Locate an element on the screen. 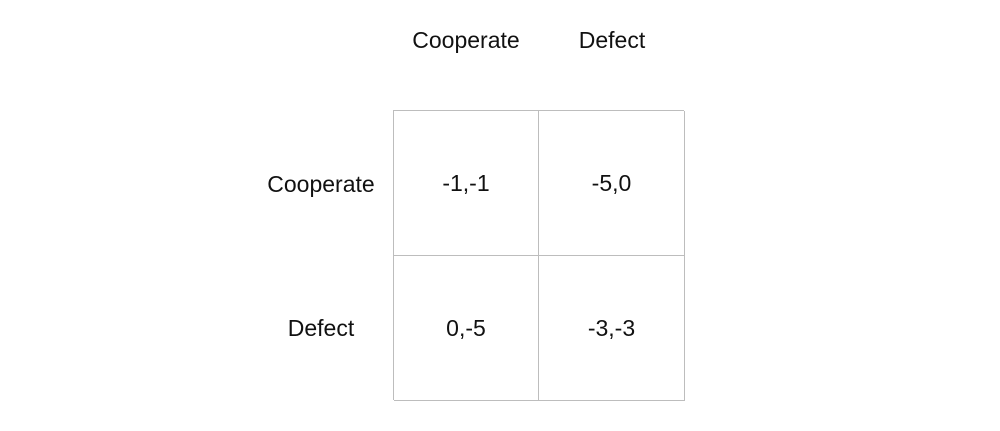 This screenshot has height=431, width=1000. cell-defect-defect: -3,-3 is located at coordinates (612, 328).